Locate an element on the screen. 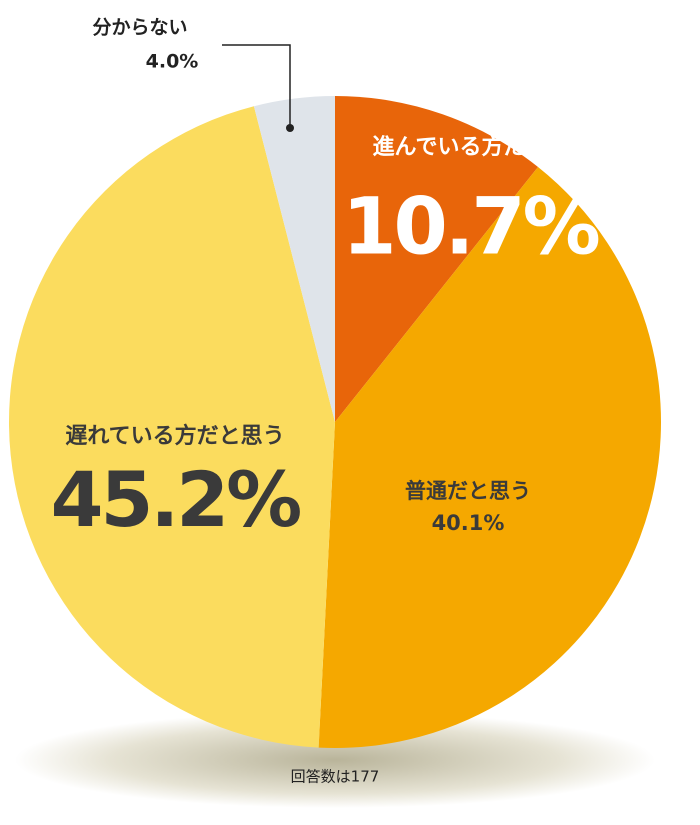  slice-label: 普通だと思う is located at coordinates (468, 491).